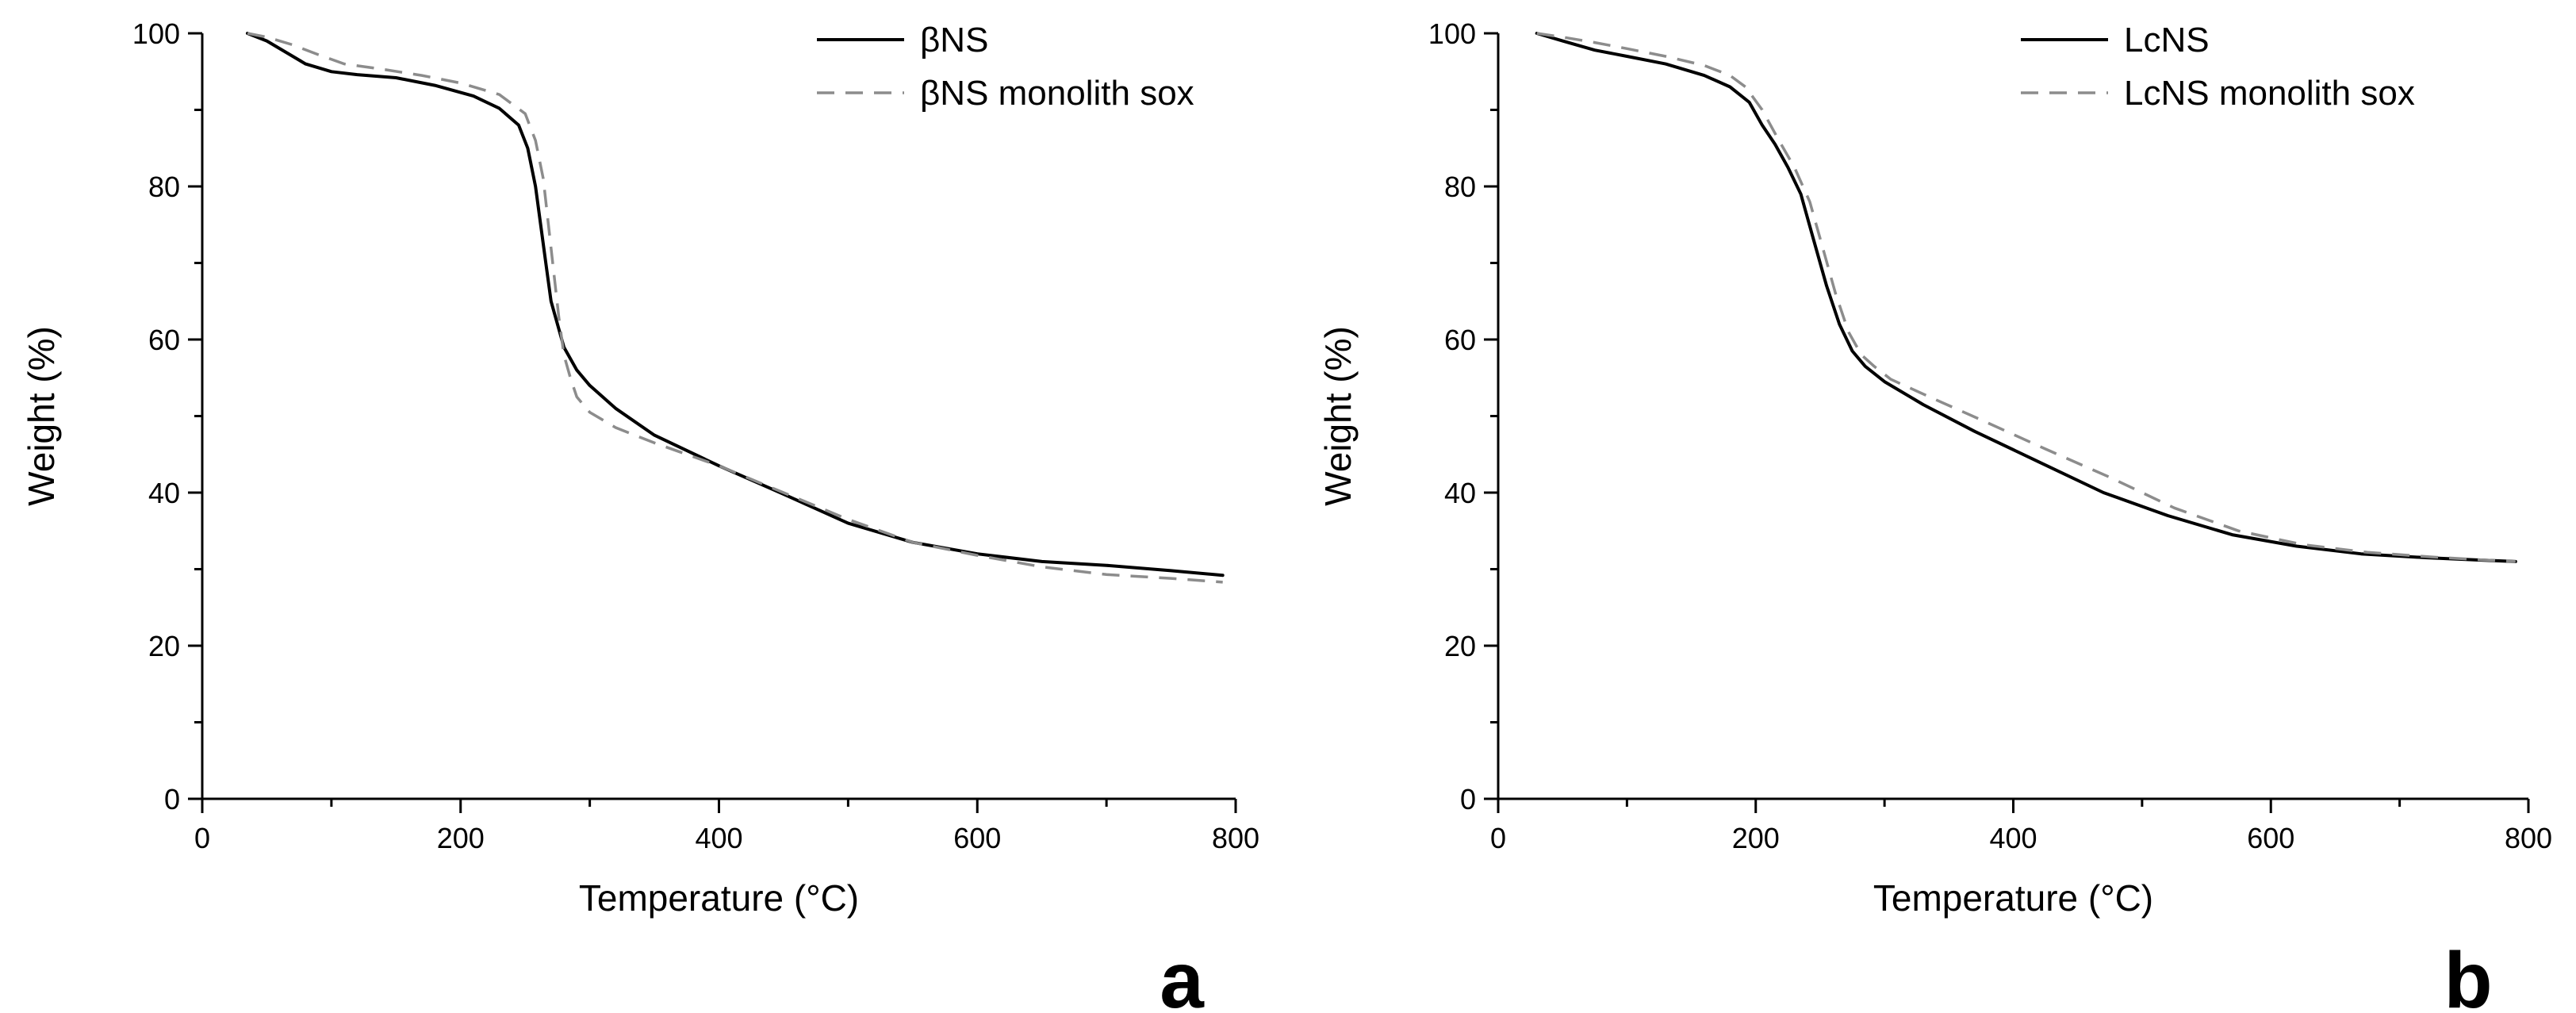 Image resolution: width=2576 pixels, height=1013 pixels. What do you see at coordinates (1182, 974) in the screenshot?
I see `panel-a-panel-label: a` at bounding box center [1182, 974].